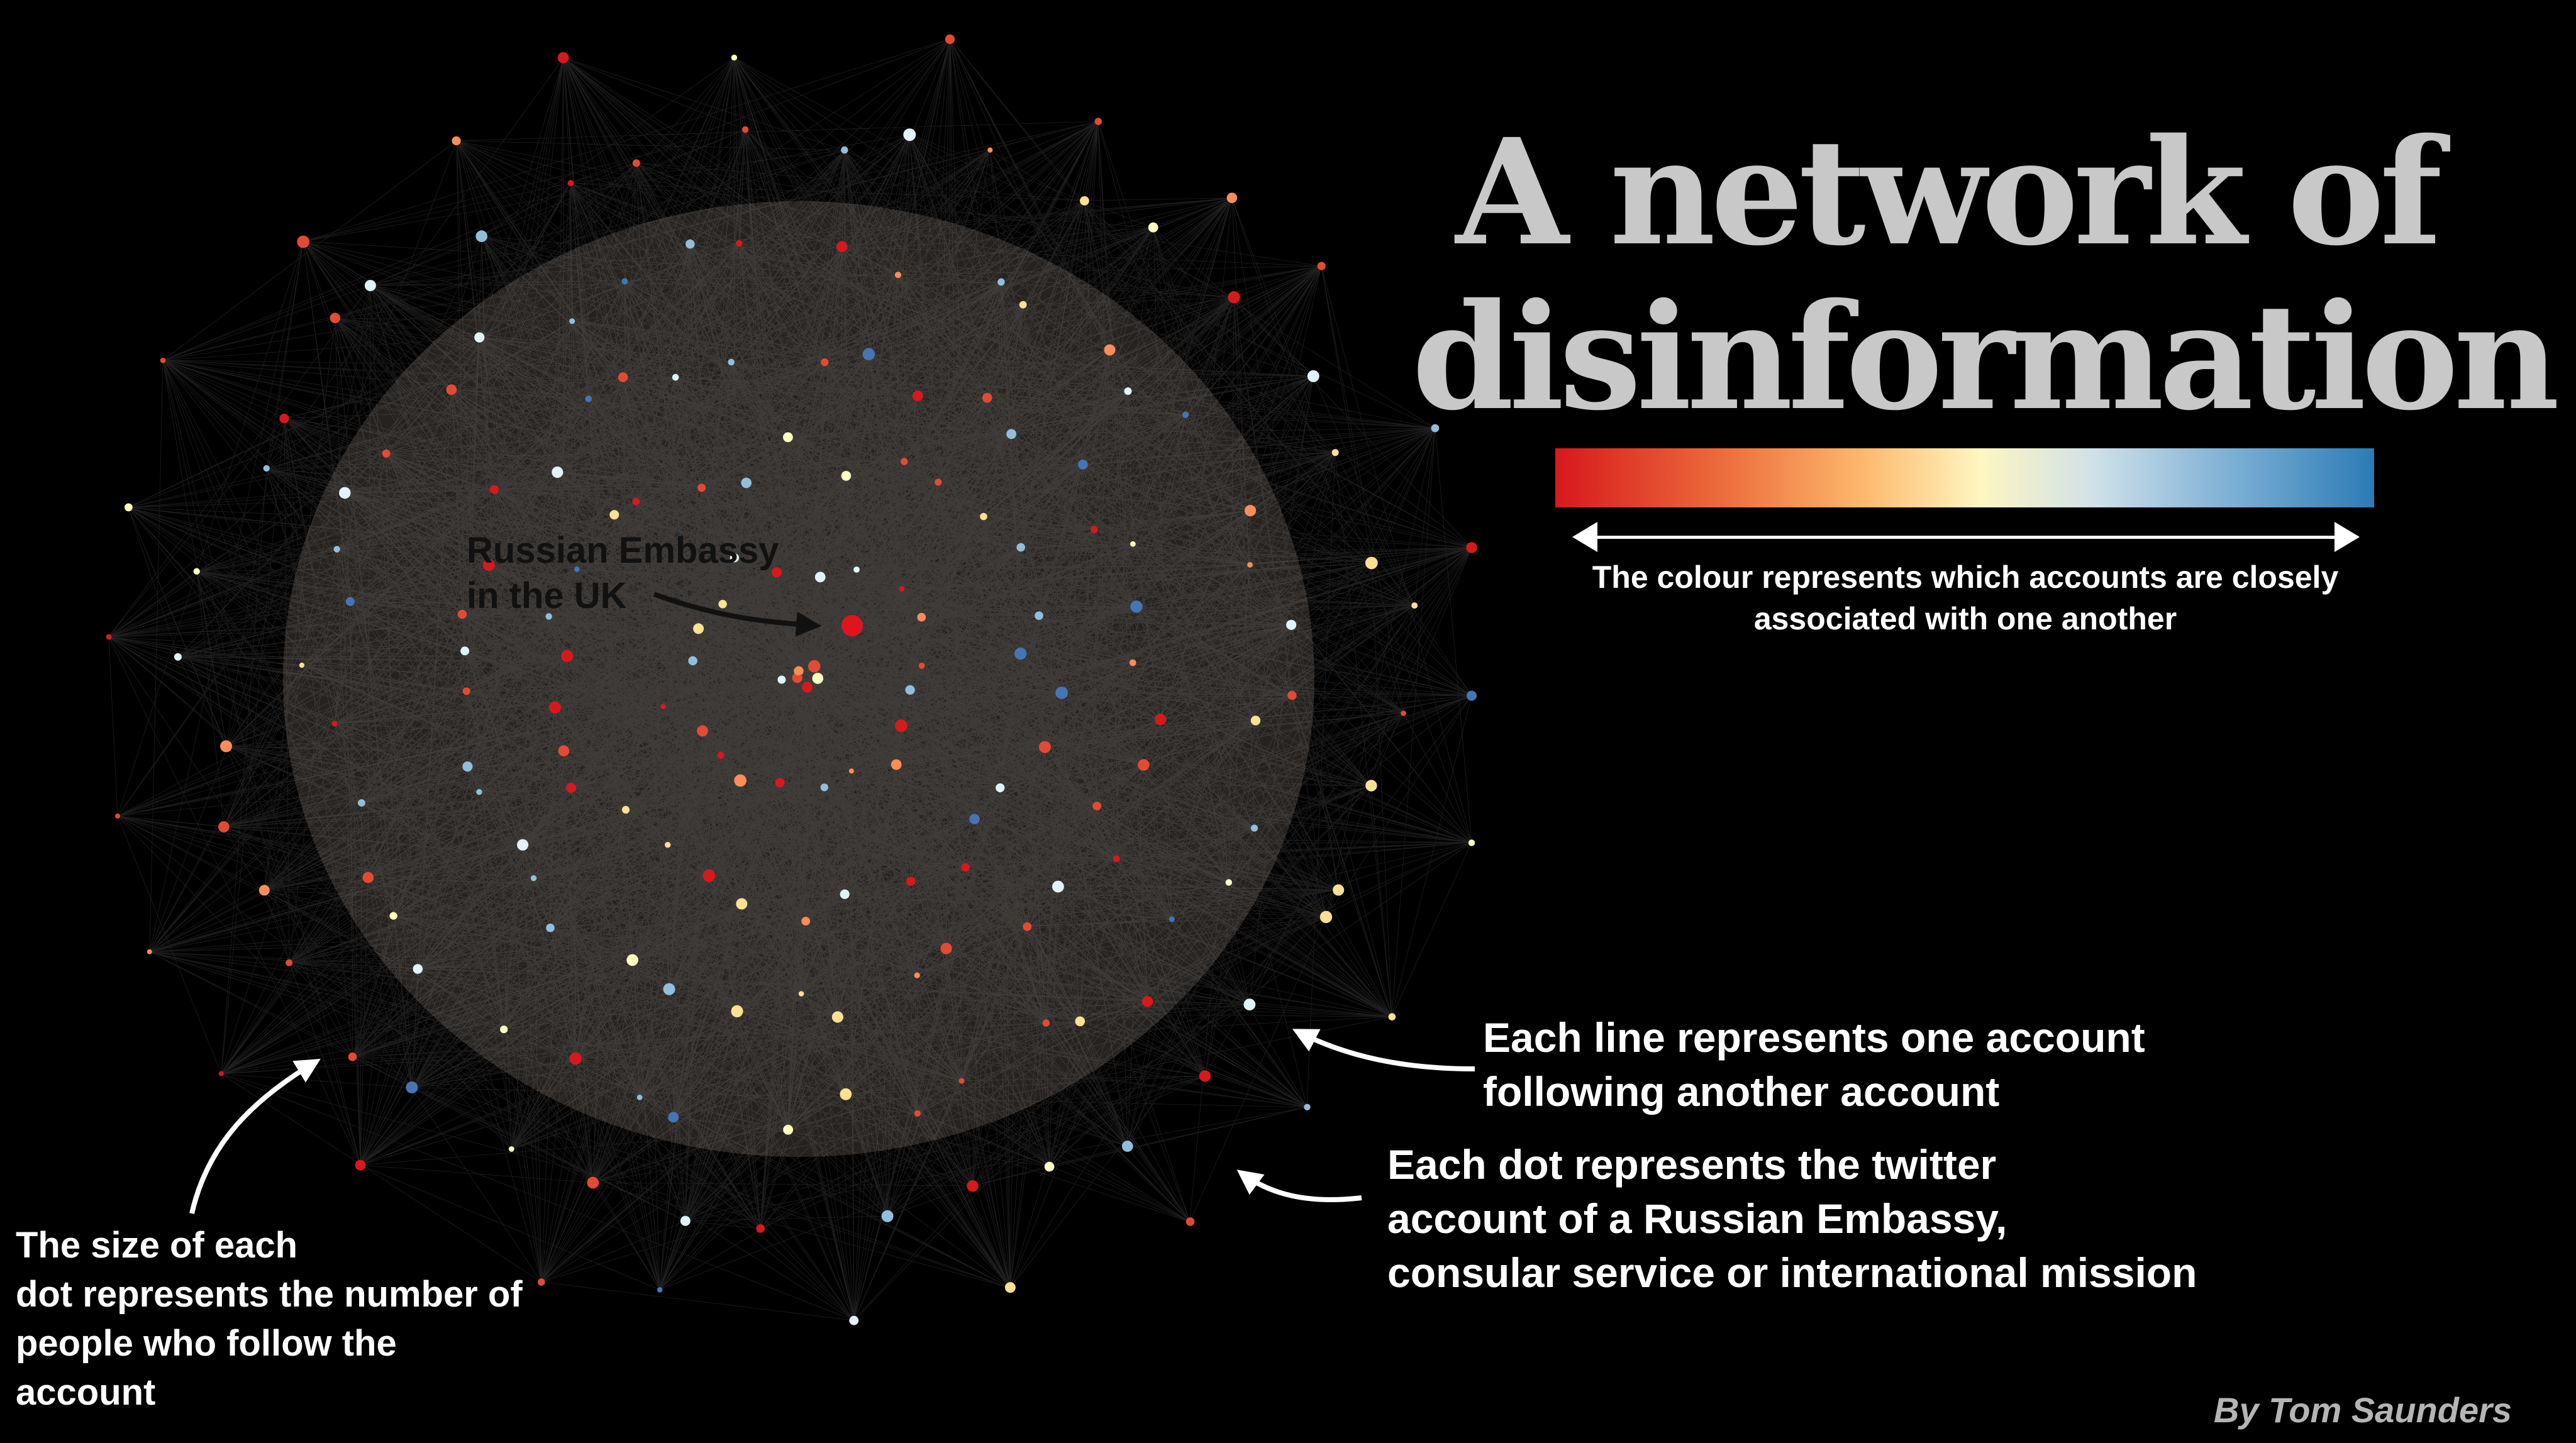  What do you see at coordinates (623, 550) in the screenshot?
I see `embassy-label-line-1: Russian Embassy` at bounding box center [623, 550].